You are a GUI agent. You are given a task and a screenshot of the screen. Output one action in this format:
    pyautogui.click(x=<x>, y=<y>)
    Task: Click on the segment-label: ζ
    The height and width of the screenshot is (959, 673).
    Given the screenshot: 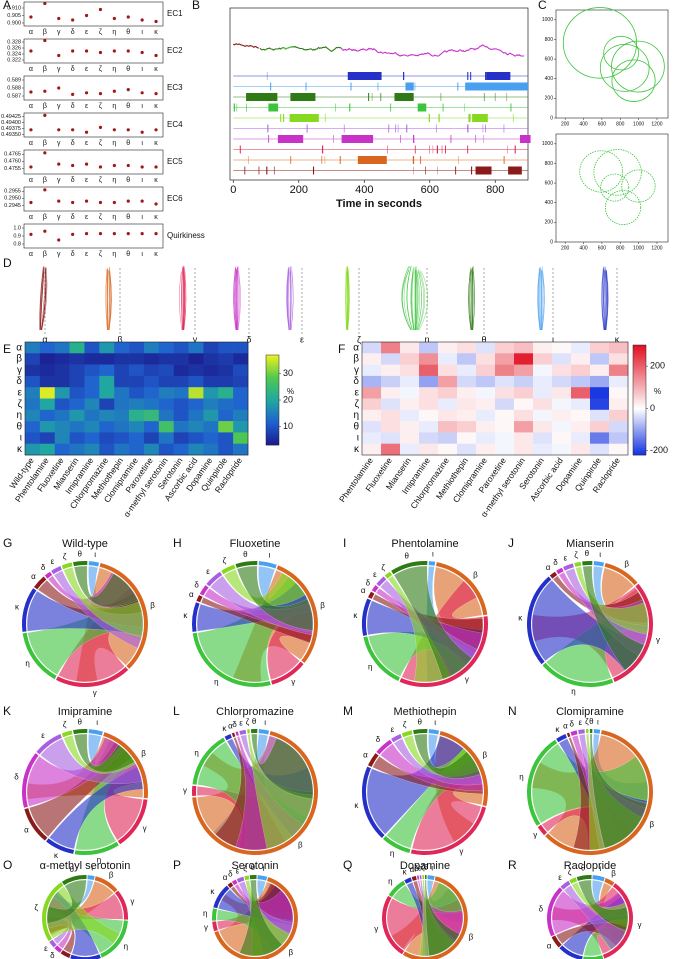 What is the action you would take?
    pyautogui.click(x=36, y=907)
    